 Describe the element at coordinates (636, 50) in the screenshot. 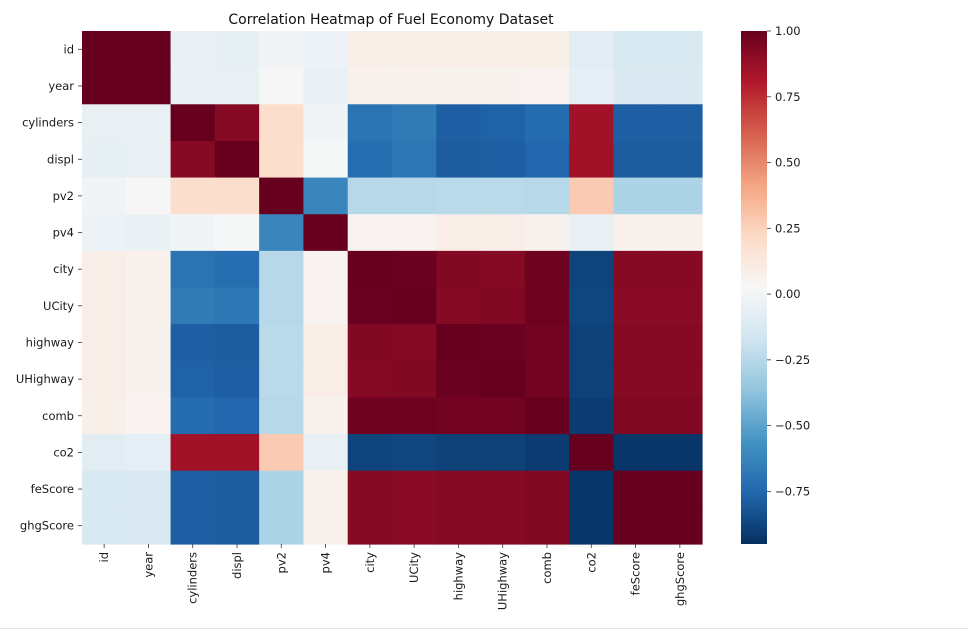

I see `heatmap-cell-id-feScore` at that location.